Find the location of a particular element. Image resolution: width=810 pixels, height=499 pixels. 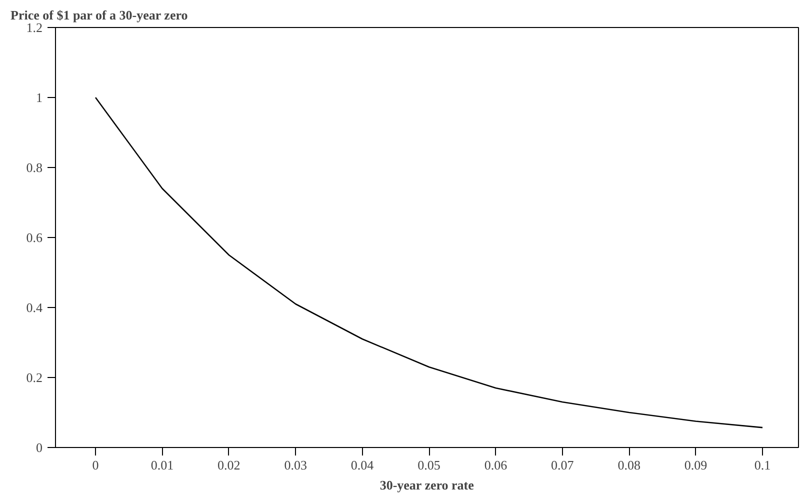

x-tick-label: 0.02 is located at coordinates (229, 465).